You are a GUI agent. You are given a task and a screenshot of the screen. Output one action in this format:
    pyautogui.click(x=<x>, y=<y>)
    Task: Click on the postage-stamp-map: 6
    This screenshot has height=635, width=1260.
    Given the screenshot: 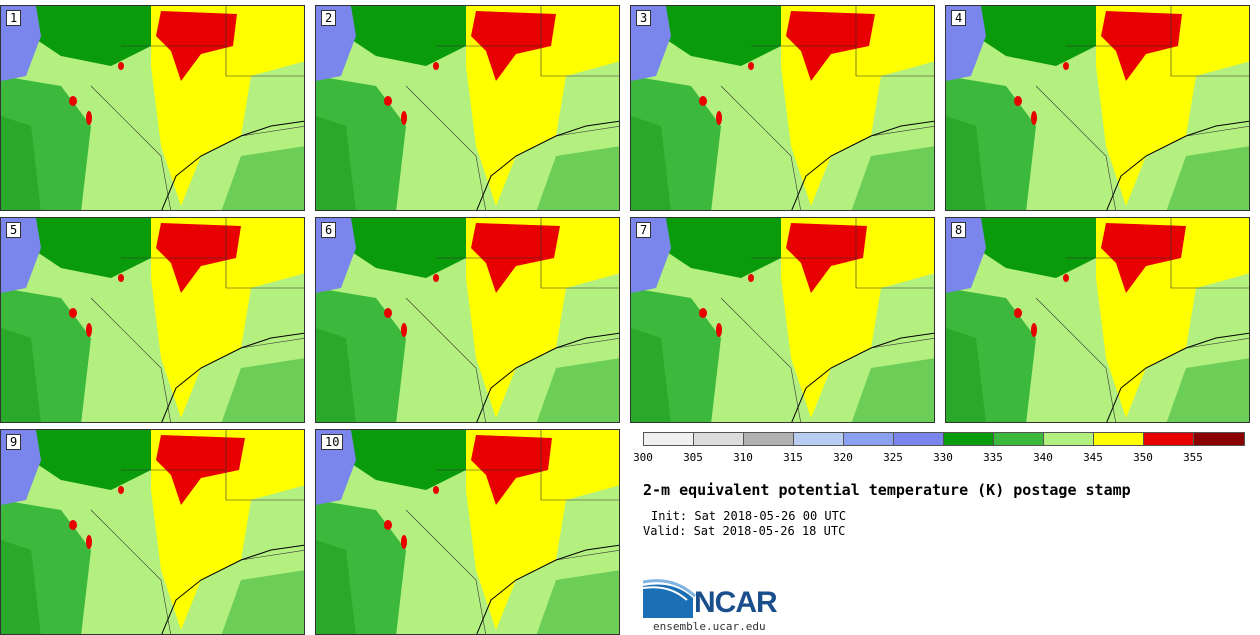 What is the action you would take?
    pyautogui.click(x=467, y=320)
    